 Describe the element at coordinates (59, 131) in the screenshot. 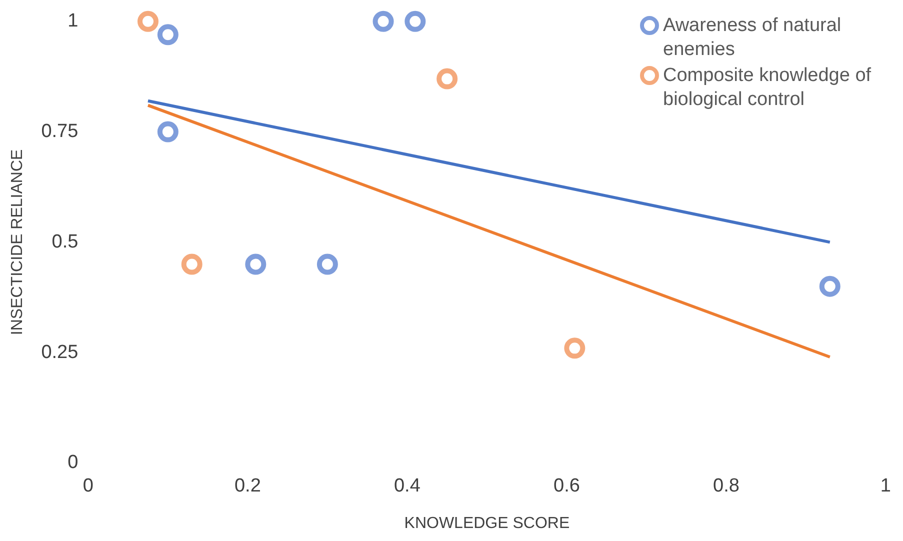

I see `y-tick-label: 0.75` at that location.